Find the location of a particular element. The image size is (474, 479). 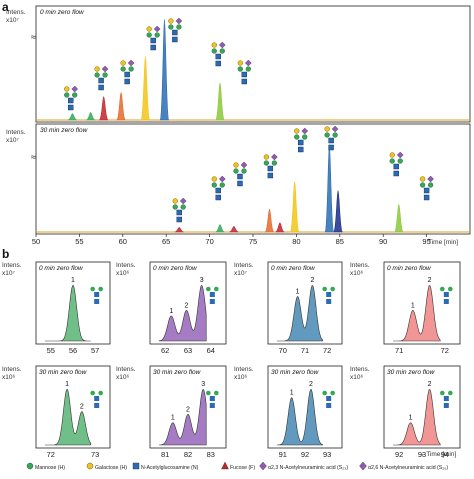

legend-swatch is located at coordinates (225, 465).